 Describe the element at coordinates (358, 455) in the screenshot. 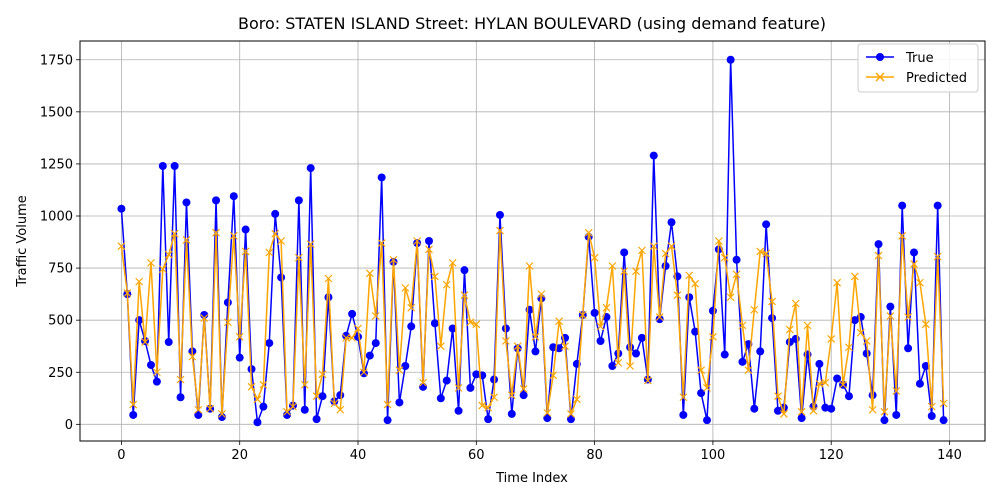

I see `x-tick-label: 40` at that location.